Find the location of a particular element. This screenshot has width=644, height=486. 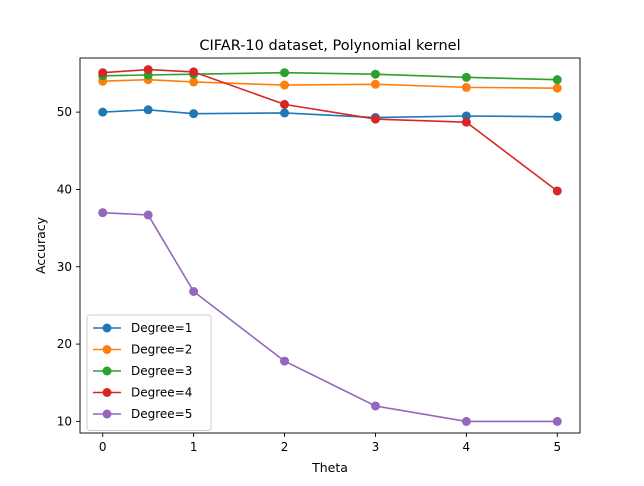

y-tick-label: 50 is located at coordinates (64, 112).